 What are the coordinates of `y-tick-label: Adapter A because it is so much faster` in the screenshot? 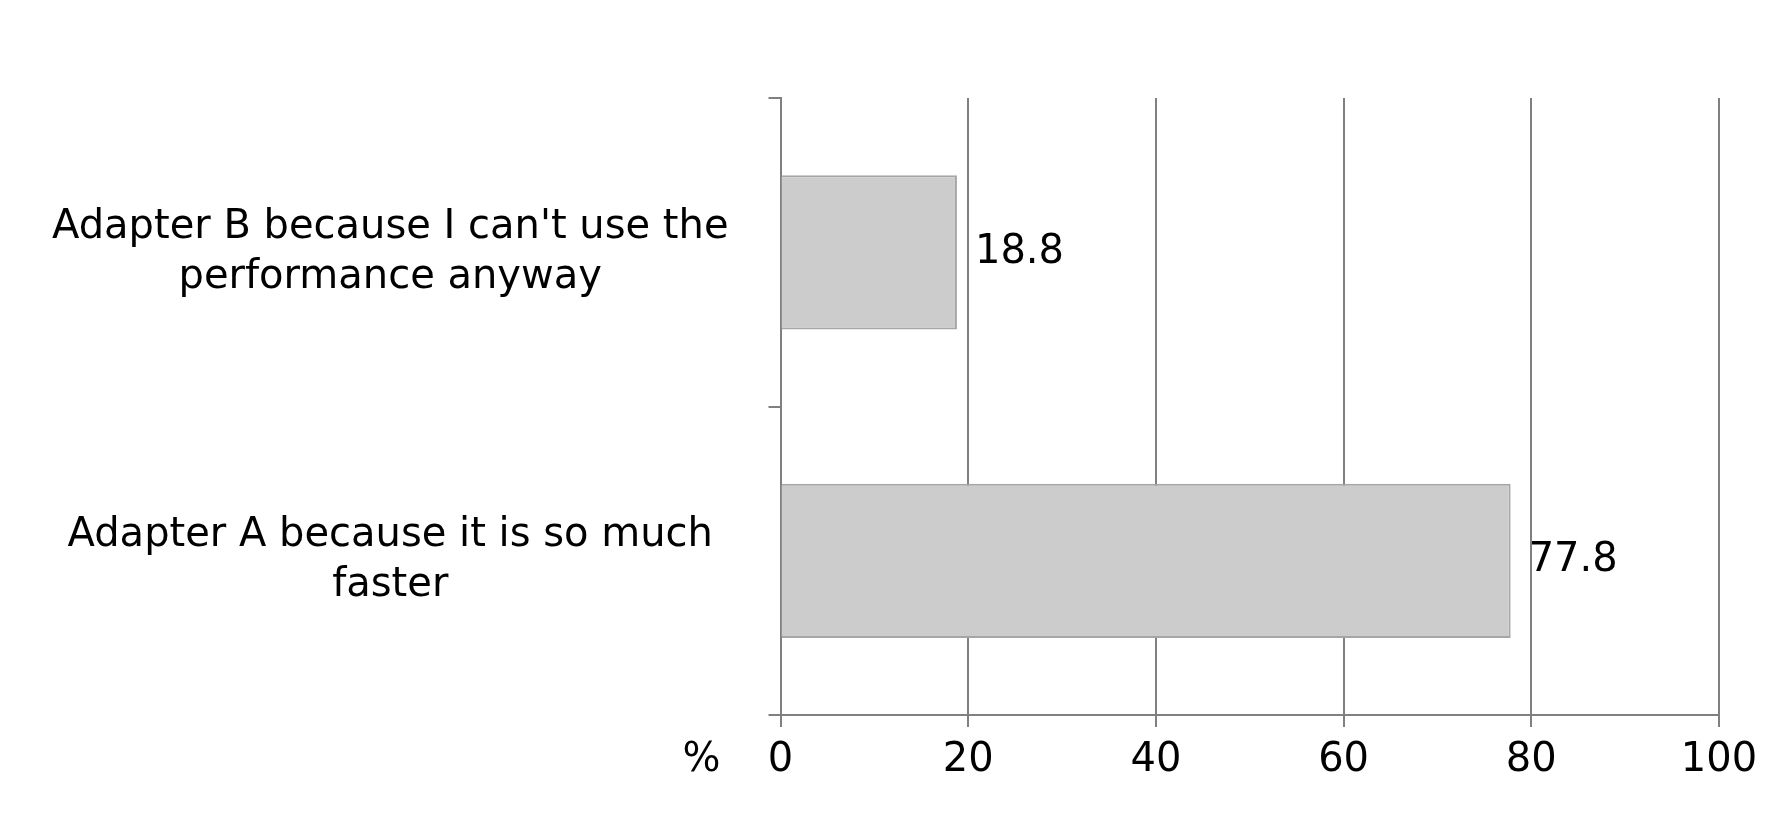 It's located at (390, 557).